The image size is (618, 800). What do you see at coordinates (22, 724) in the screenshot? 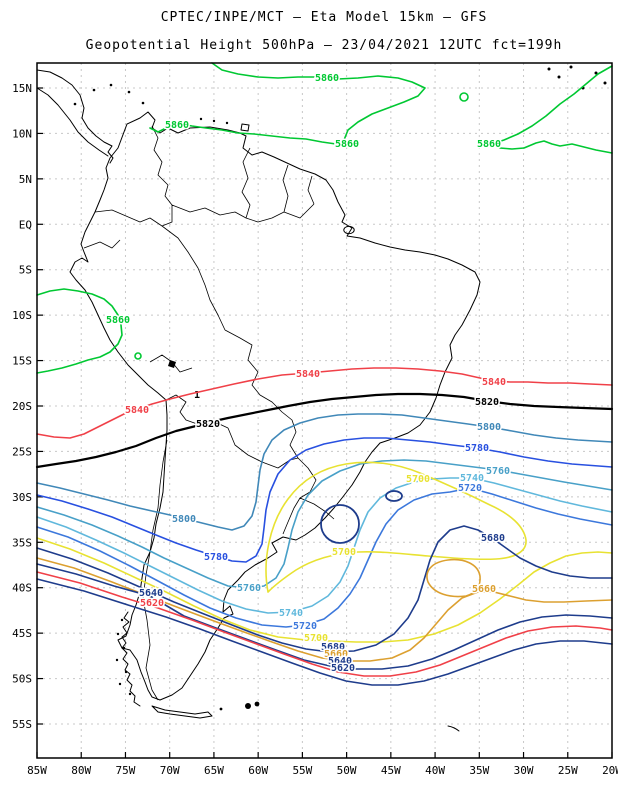
I see `lat-label: 55S` at bounding box center [22, 724].